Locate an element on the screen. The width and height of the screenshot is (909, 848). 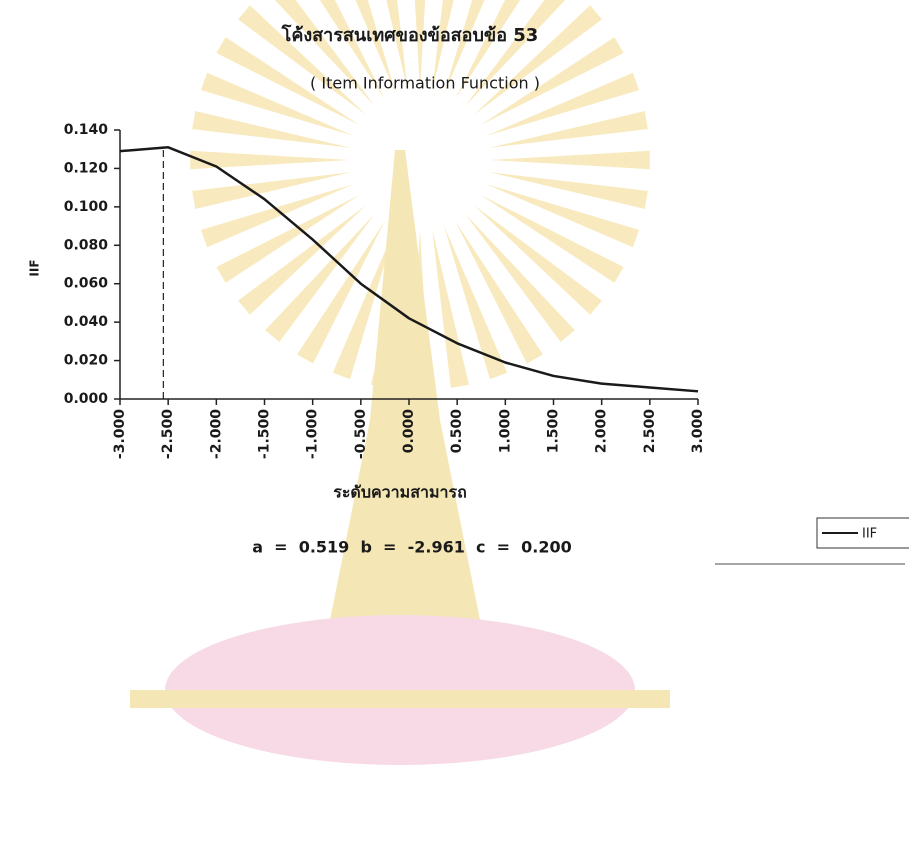
watermark-spire is located at coordinates (405, 385).